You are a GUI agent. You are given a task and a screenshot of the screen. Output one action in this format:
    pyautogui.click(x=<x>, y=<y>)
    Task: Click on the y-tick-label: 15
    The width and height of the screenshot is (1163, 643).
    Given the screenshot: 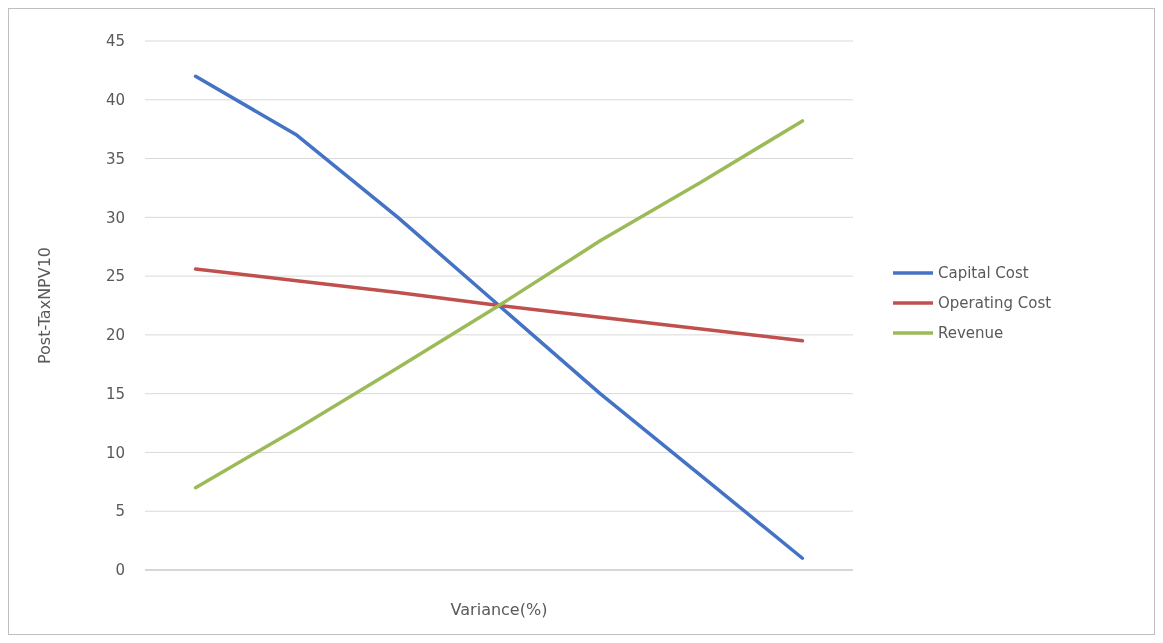 What is the action you would take?
    pyautogui.click(x=115, y=393)
    